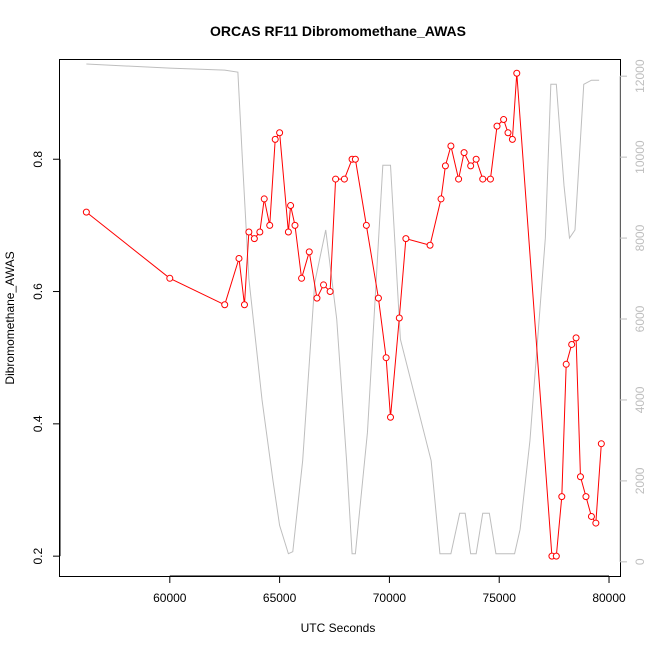 This screenshot has width=650, height=650. Describe the element at coordinates (280, 598) in the screenshot. I see `x-tick-label: 65000` at that location.